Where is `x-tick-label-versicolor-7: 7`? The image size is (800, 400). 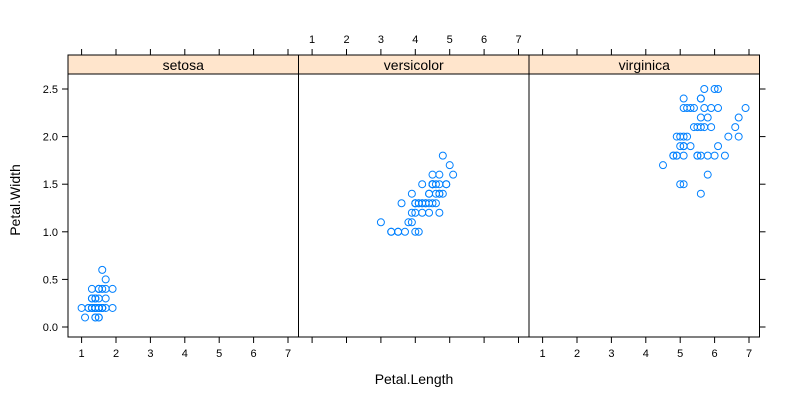
x-tick-label-versicolor-7: 7 is located at coordinates (518, 40).